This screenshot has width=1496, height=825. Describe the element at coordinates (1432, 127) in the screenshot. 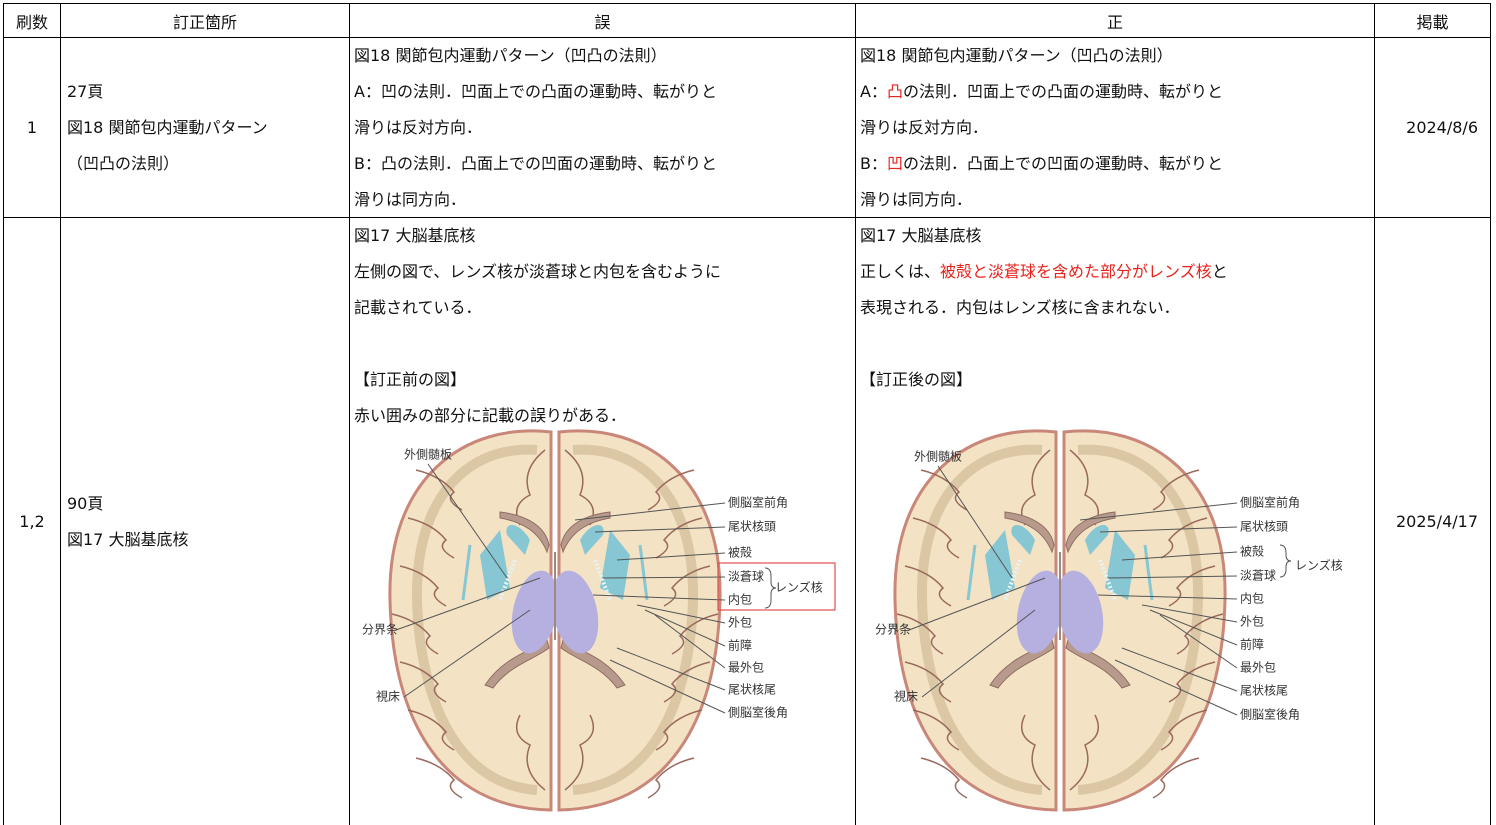

I see `date-cell: 2024/8/6` at that location.